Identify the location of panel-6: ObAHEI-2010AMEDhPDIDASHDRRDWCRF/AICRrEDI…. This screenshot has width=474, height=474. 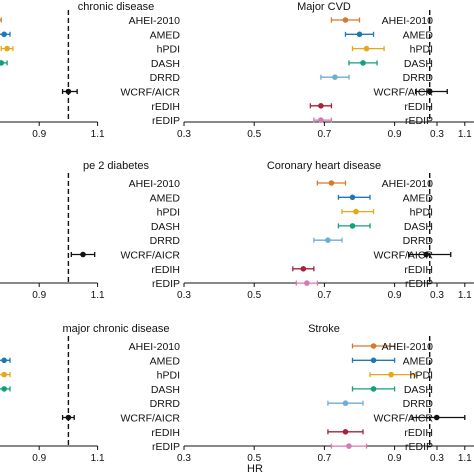
(424, 239).